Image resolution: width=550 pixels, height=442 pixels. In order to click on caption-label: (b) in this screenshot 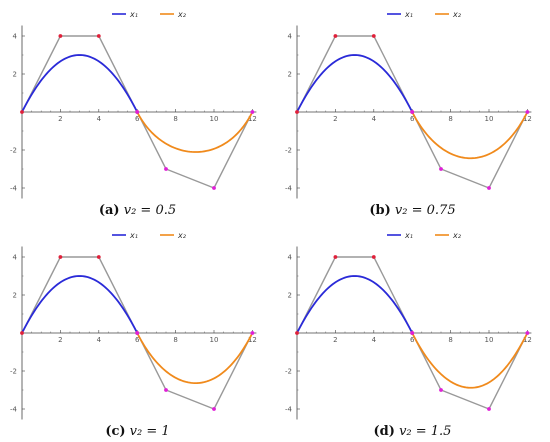, I will do `click(380, 210)`.